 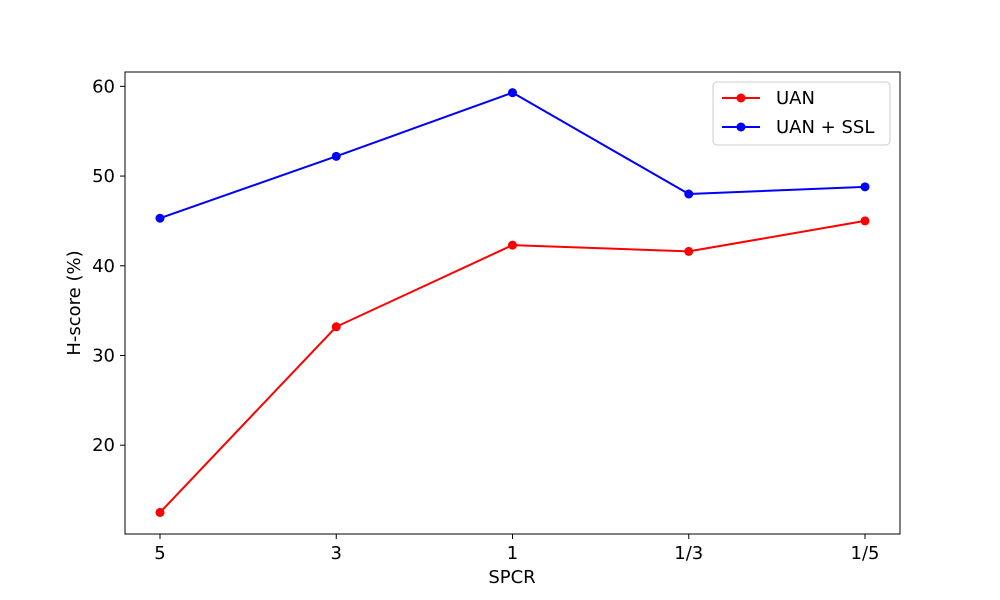 I want to click on y-tick-label: 20, so click(x=103, y=445).